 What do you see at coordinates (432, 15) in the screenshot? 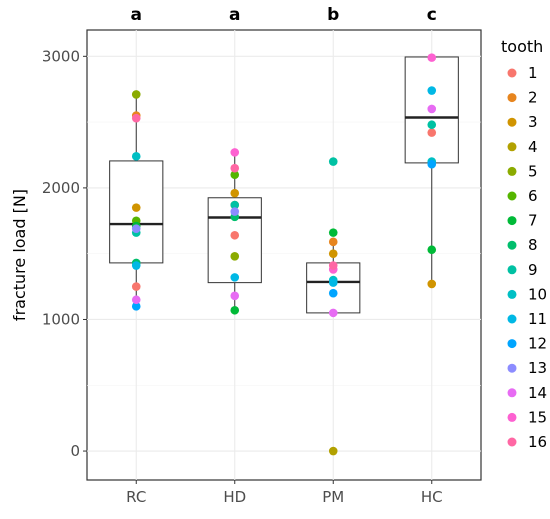
I see `significance-letter: c` at bounding box center [432, 15].